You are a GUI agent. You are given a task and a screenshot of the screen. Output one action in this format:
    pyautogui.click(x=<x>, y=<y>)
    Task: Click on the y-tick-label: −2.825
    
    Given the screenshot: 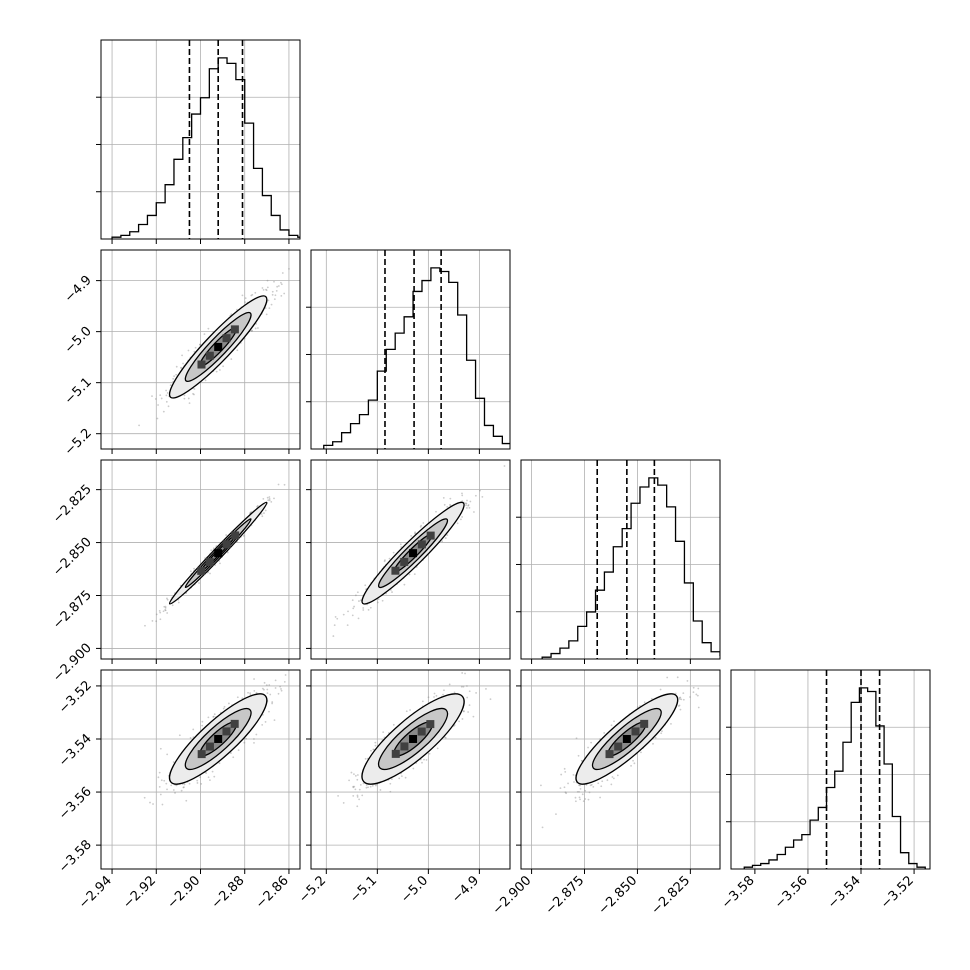 What is the action you would take?
    pyautogui.click(x=72, y=504)
    